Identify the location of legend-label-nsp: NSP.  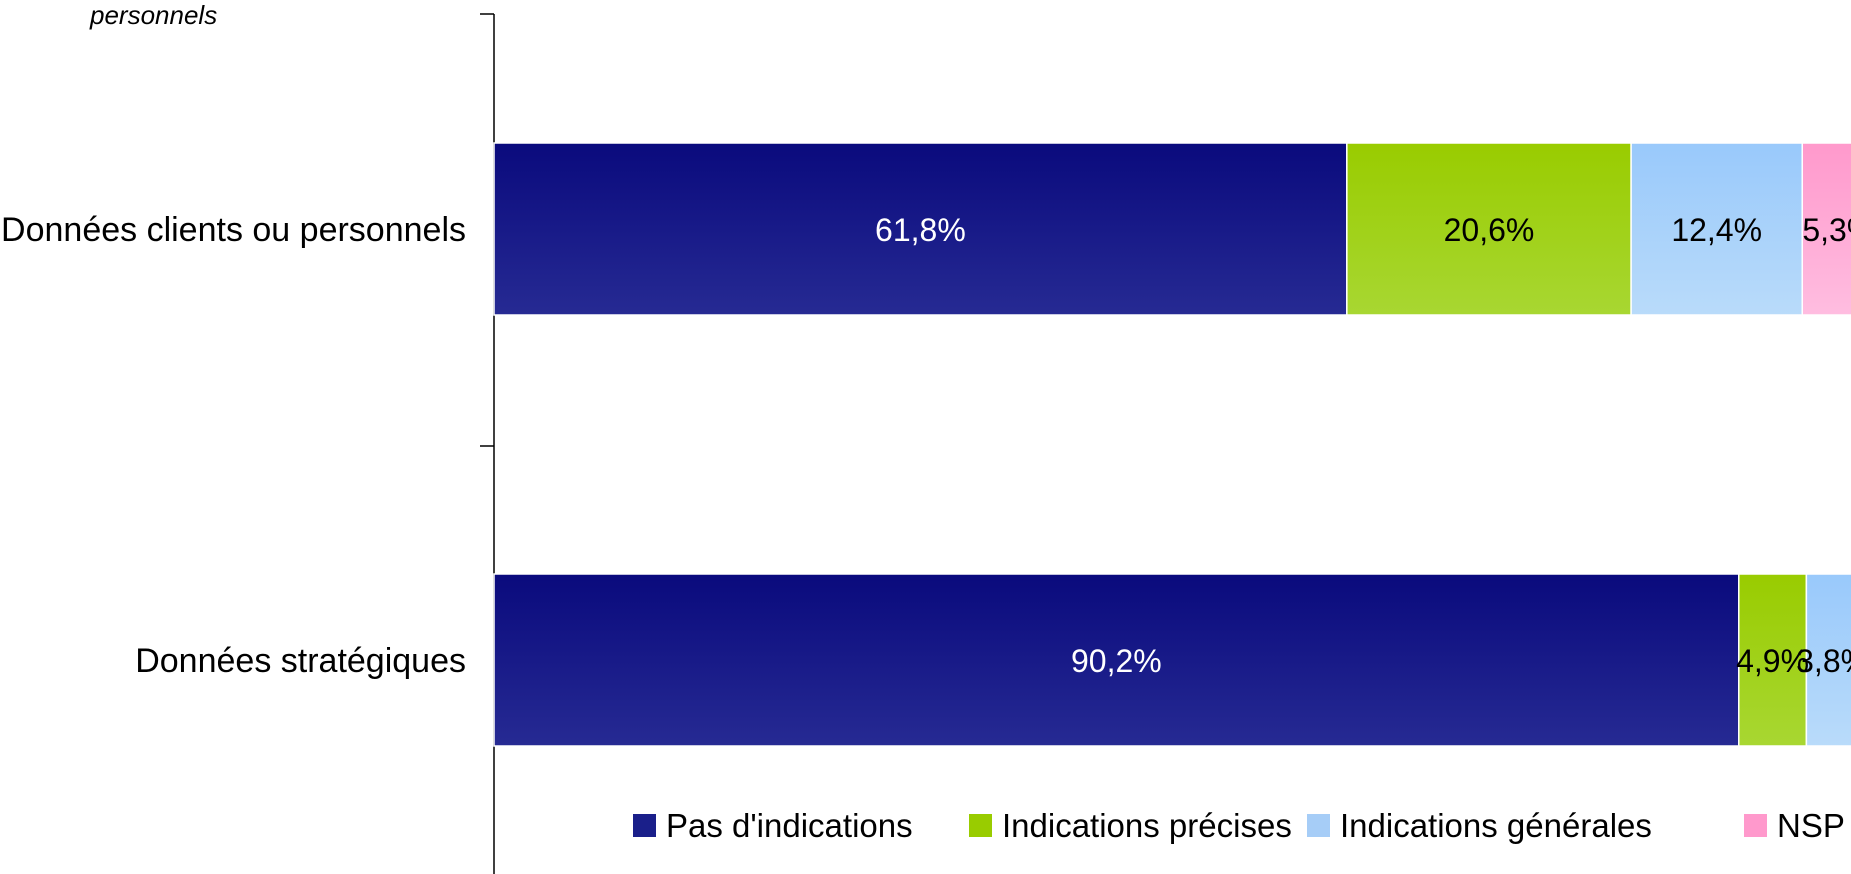
(1811, 825).